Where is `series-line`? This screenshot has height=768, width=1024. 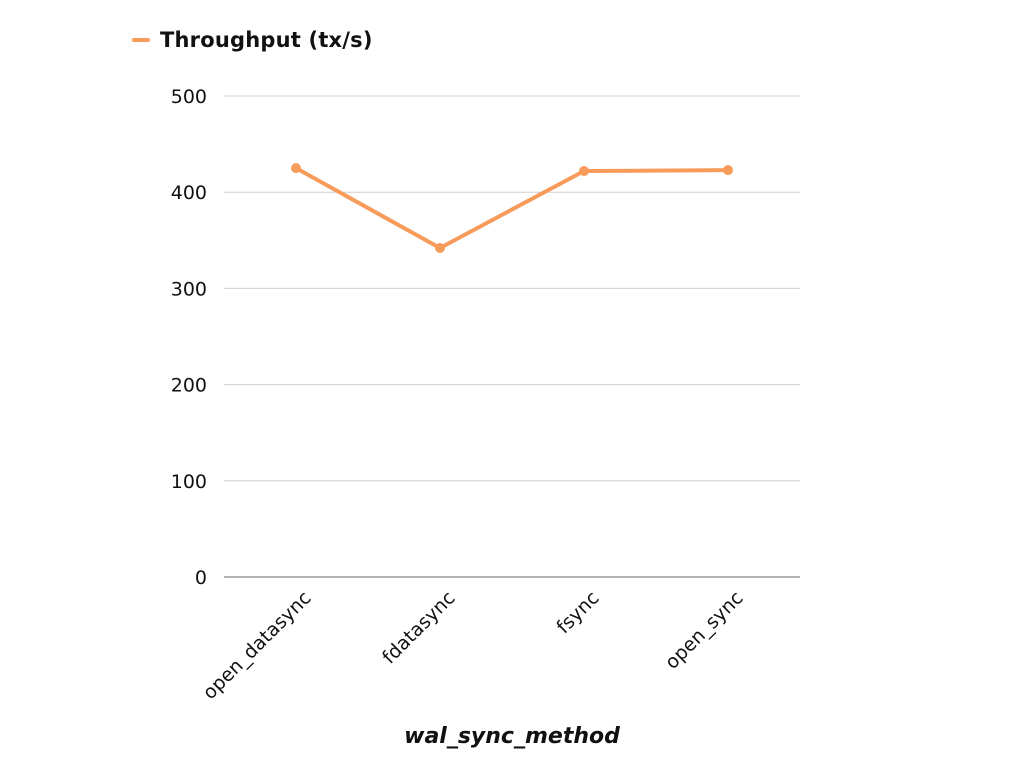 series-line is located at coordinates (512, 208).